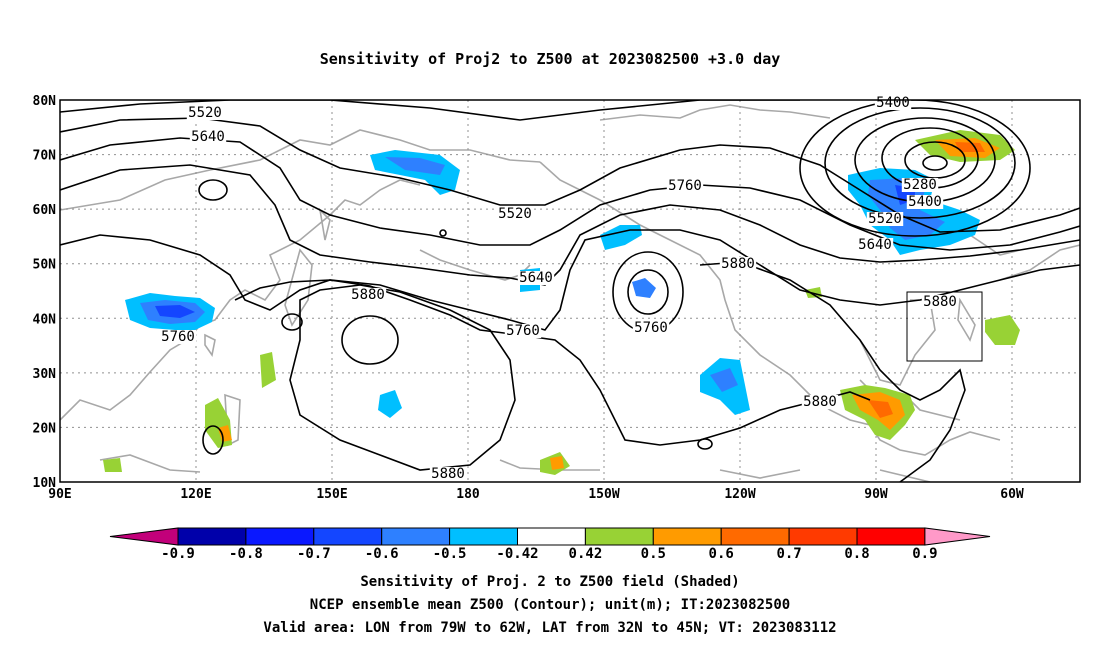 The image size is (1100, 650). Describe the element at coordinates (788, 554) in the screenshot. I see `colorbar-label: 0.7` at that location.